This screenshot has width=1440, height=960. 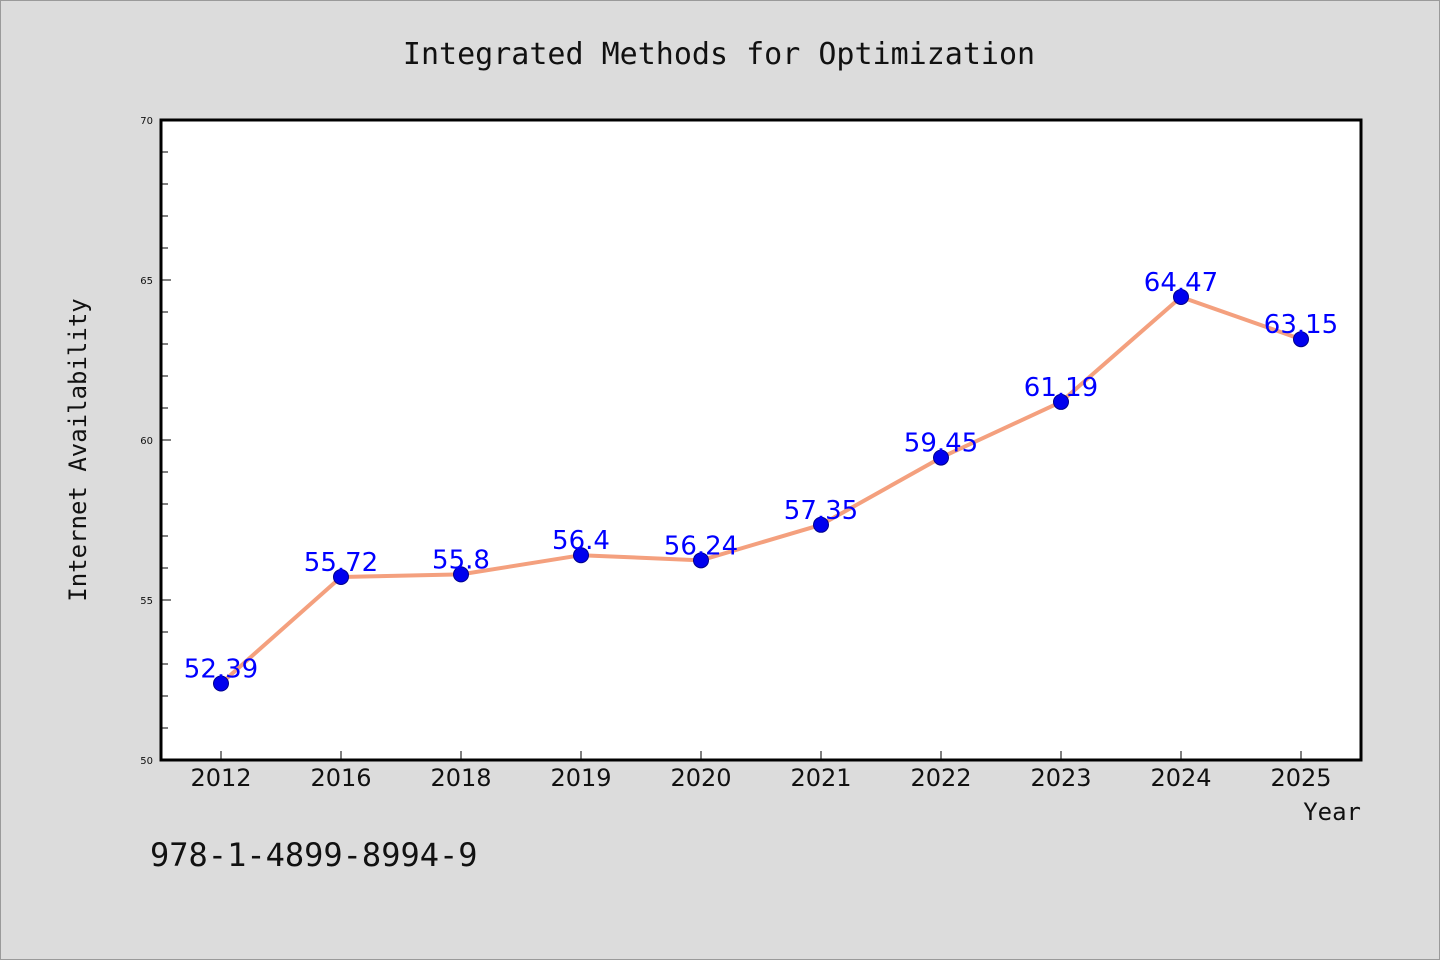 I want to click on y-axis-tick-labels: 50 55 60 65 70, so click(x=146, y=441).